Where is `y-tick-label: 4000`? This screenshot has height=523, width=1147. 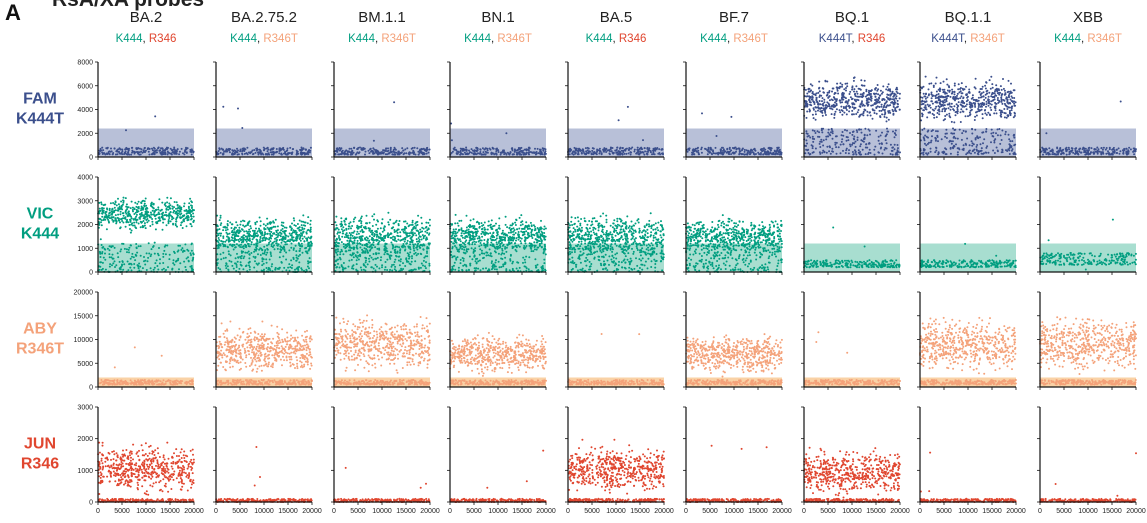
y-tick-label: 4000 is located at coordinates (85, 110).